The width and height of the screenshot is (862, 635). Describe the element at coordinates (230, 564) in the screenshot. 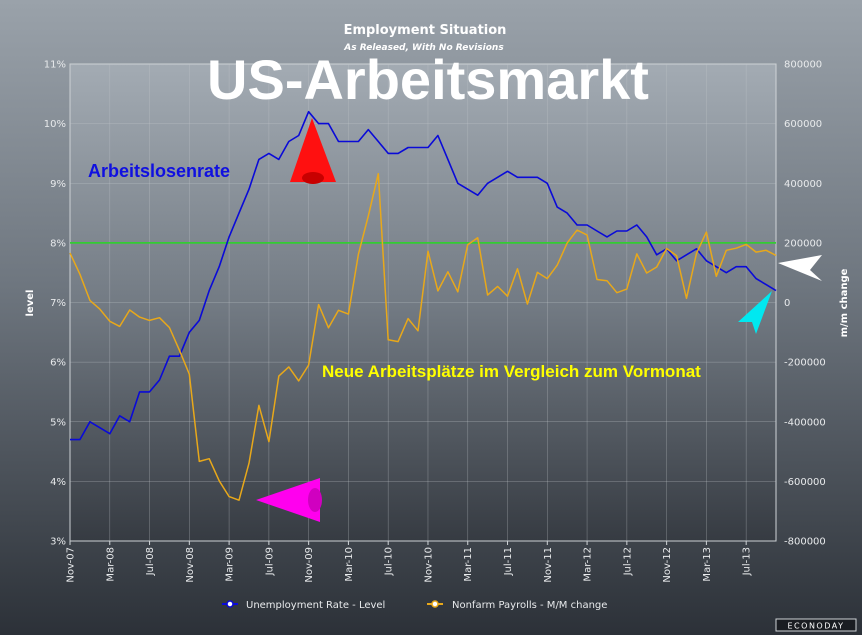

I see `x-tick-label: Mar-09` at that location.